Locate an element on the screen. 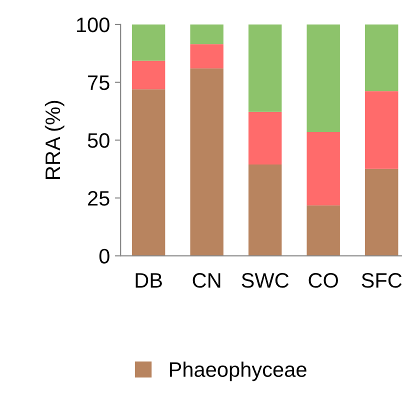 The width and height of the screenshot is (402, 408). y-axis-title: RRA (%) is located at coordinates (54, 139).